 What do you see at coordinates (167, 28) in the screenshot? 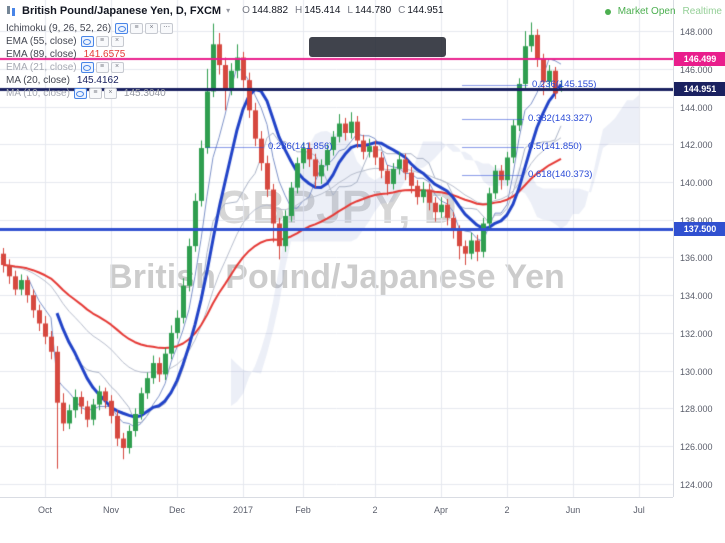
I see `more-icon: ⋯` at bounding box center [167, 28].